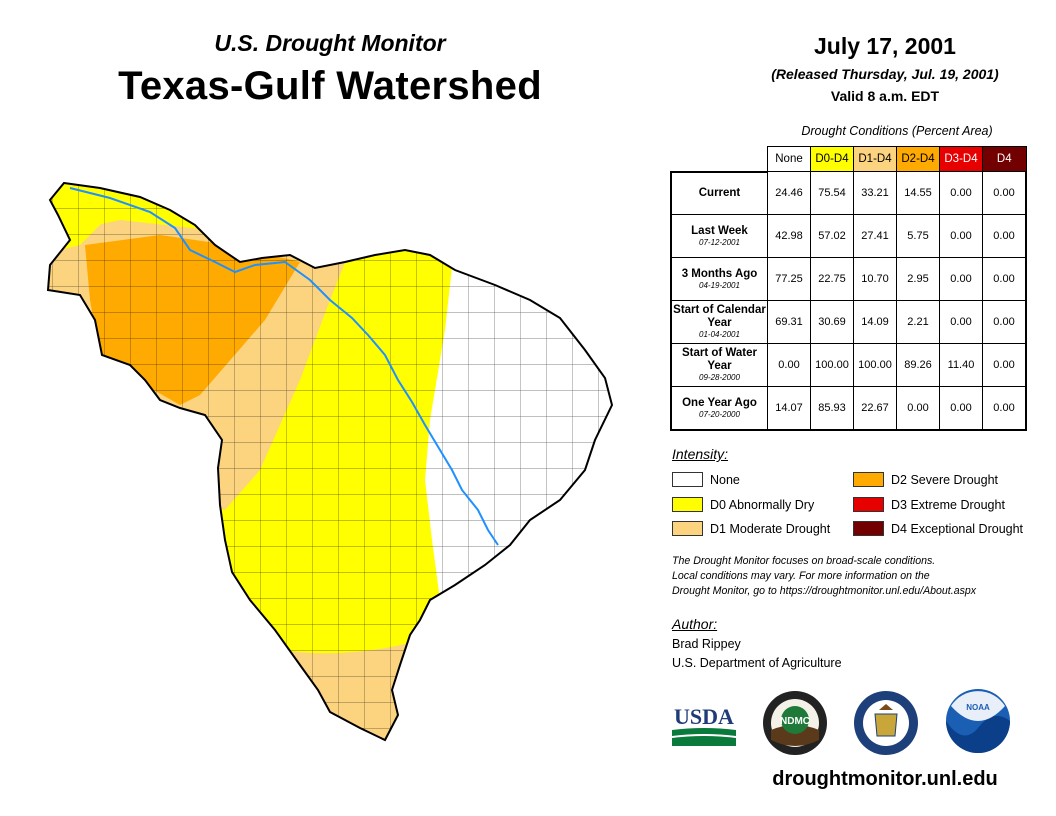 This screenshot has height=816, width=1056. Describe the element at coordinates (875, 408) in the screenshot. I see `table-cell: 22.67` at that location.